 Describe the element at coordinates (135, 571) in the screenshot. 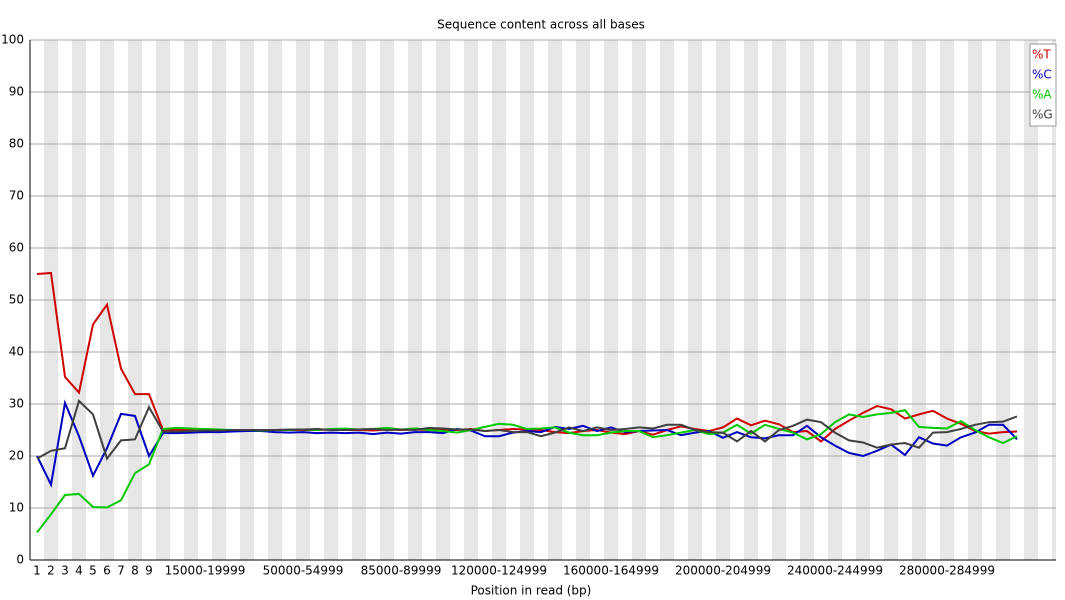

I see `x-tick-label: 8` at that location.